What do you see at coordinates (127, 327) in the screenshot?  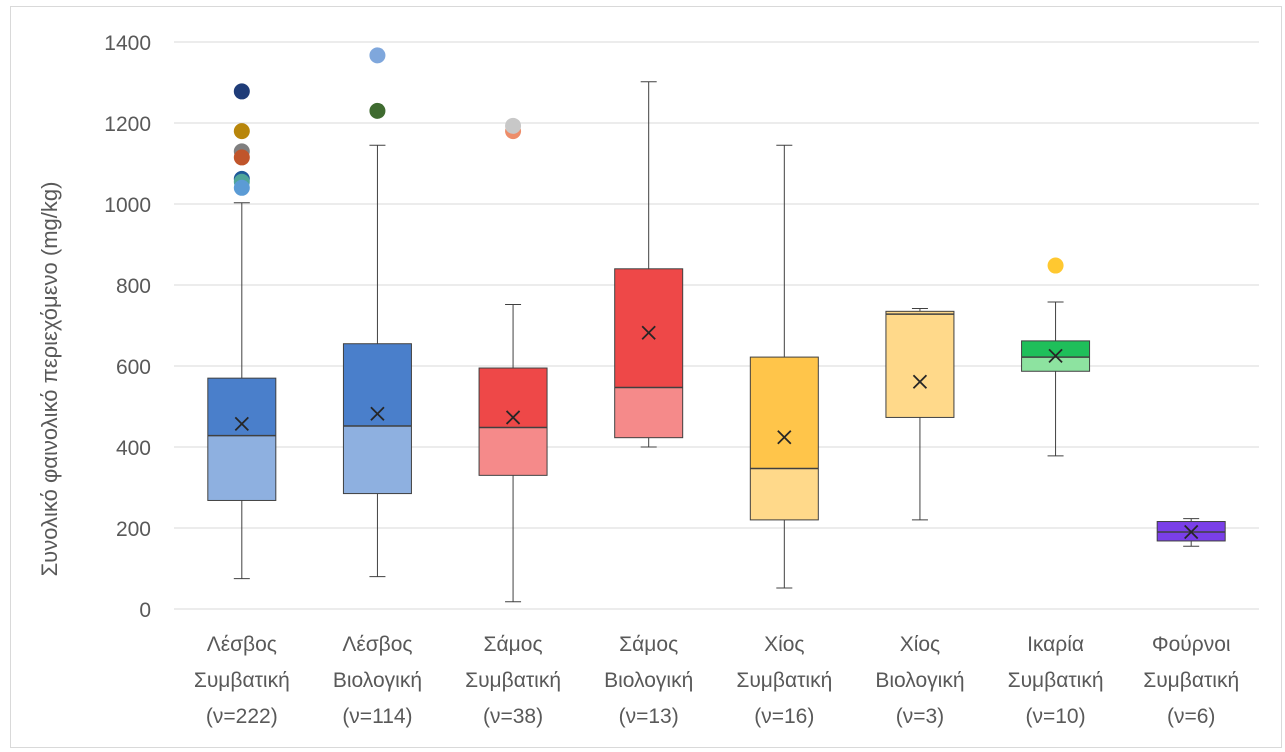 I see `y-axis-tick-labels: 0 200 400 600 800 1000 1200 1400` at bounding box center [127, 327].